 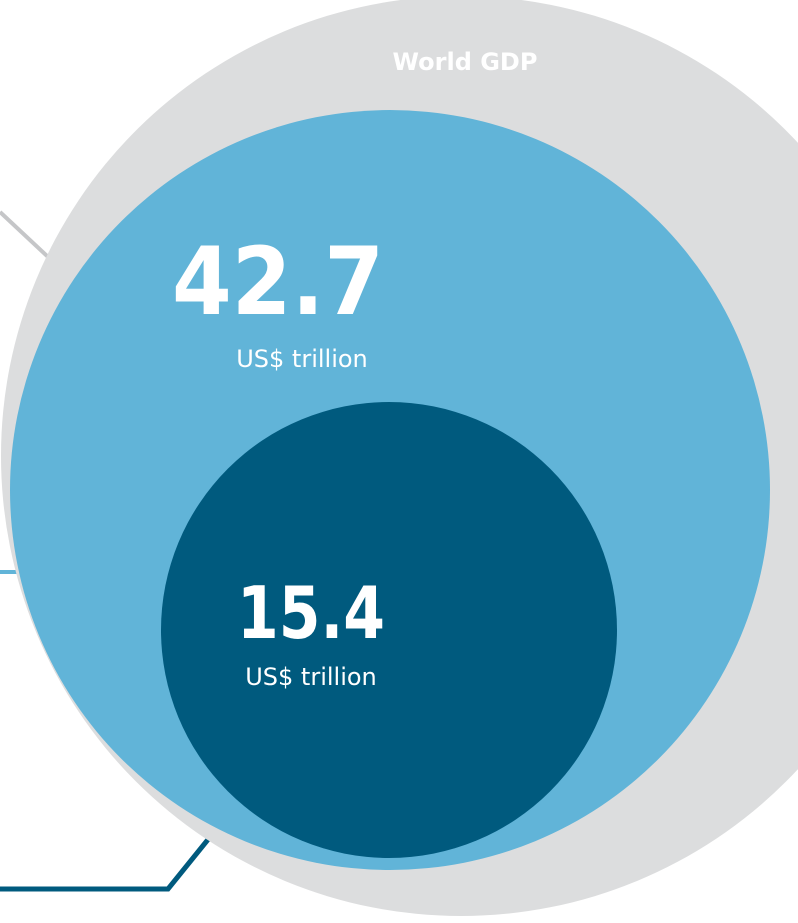 What do you see at coordinates (465, 62) in the screenshot?
I see `chart-title: World GDP` at bounding box center [465, 62].